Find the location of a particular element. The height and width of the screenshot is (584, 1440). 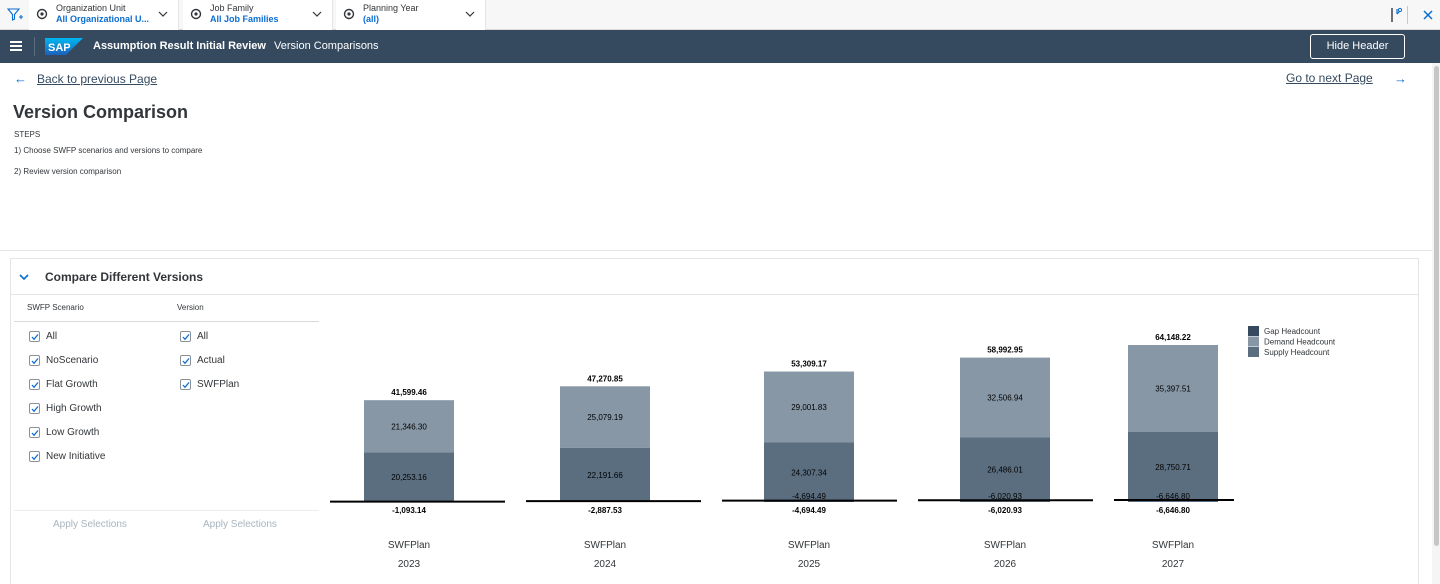

back-link: ← Back to previous Page is located at coordinates (85, 78).